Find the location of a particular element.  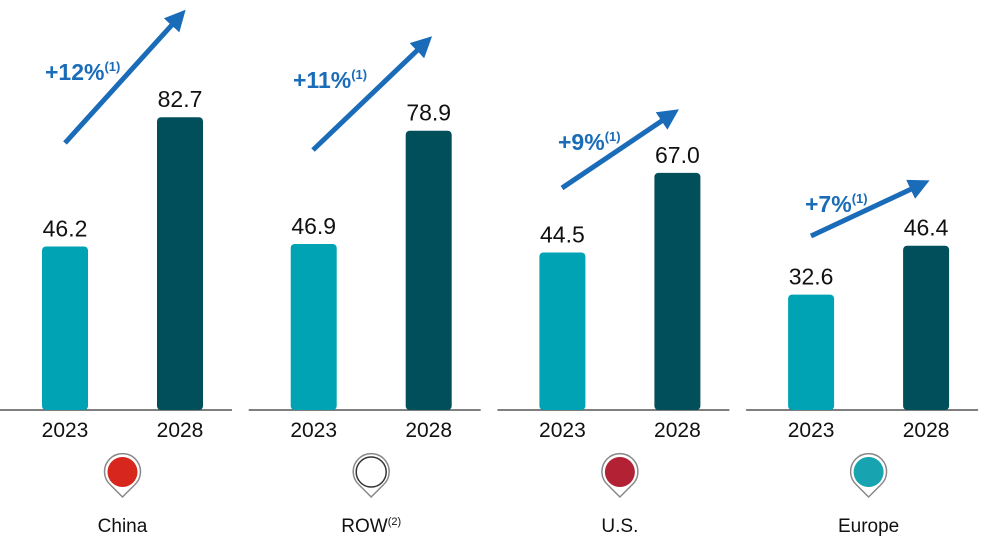

growth-value: +11% is located at coordinates (322, 80).